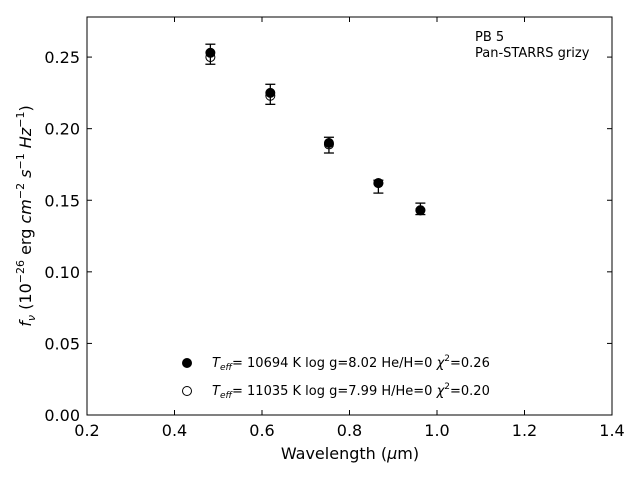 The height and width of the screenshot is (480, 640). I want to click on x-axis-label: Wavelength (μm), so click(350, 453).